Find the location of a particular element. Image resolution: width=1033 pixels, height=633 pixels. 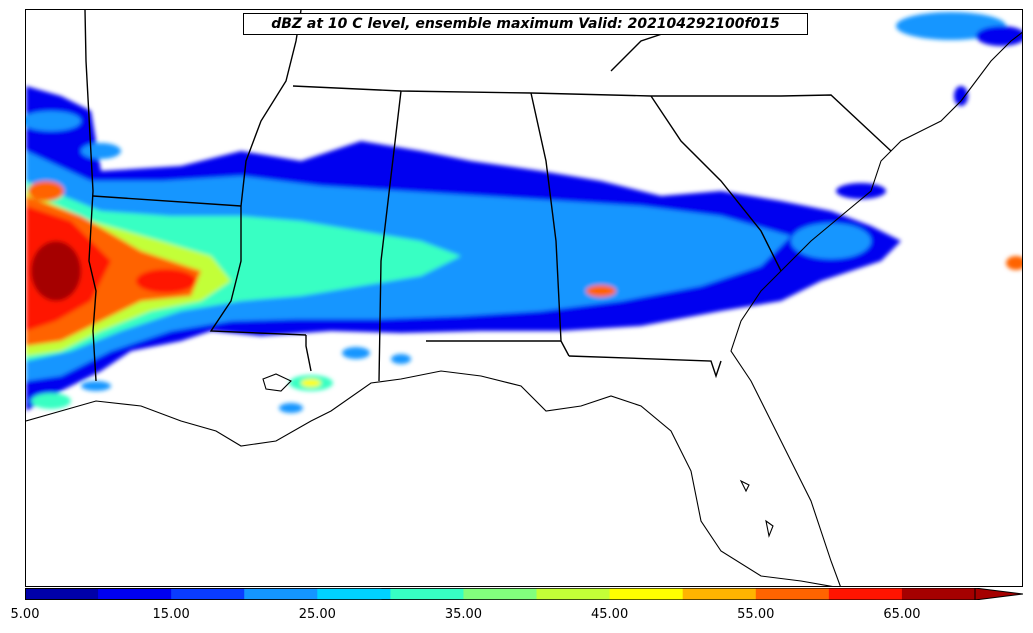

colorbar-extend-arrow is located at coordinates (998, 594).